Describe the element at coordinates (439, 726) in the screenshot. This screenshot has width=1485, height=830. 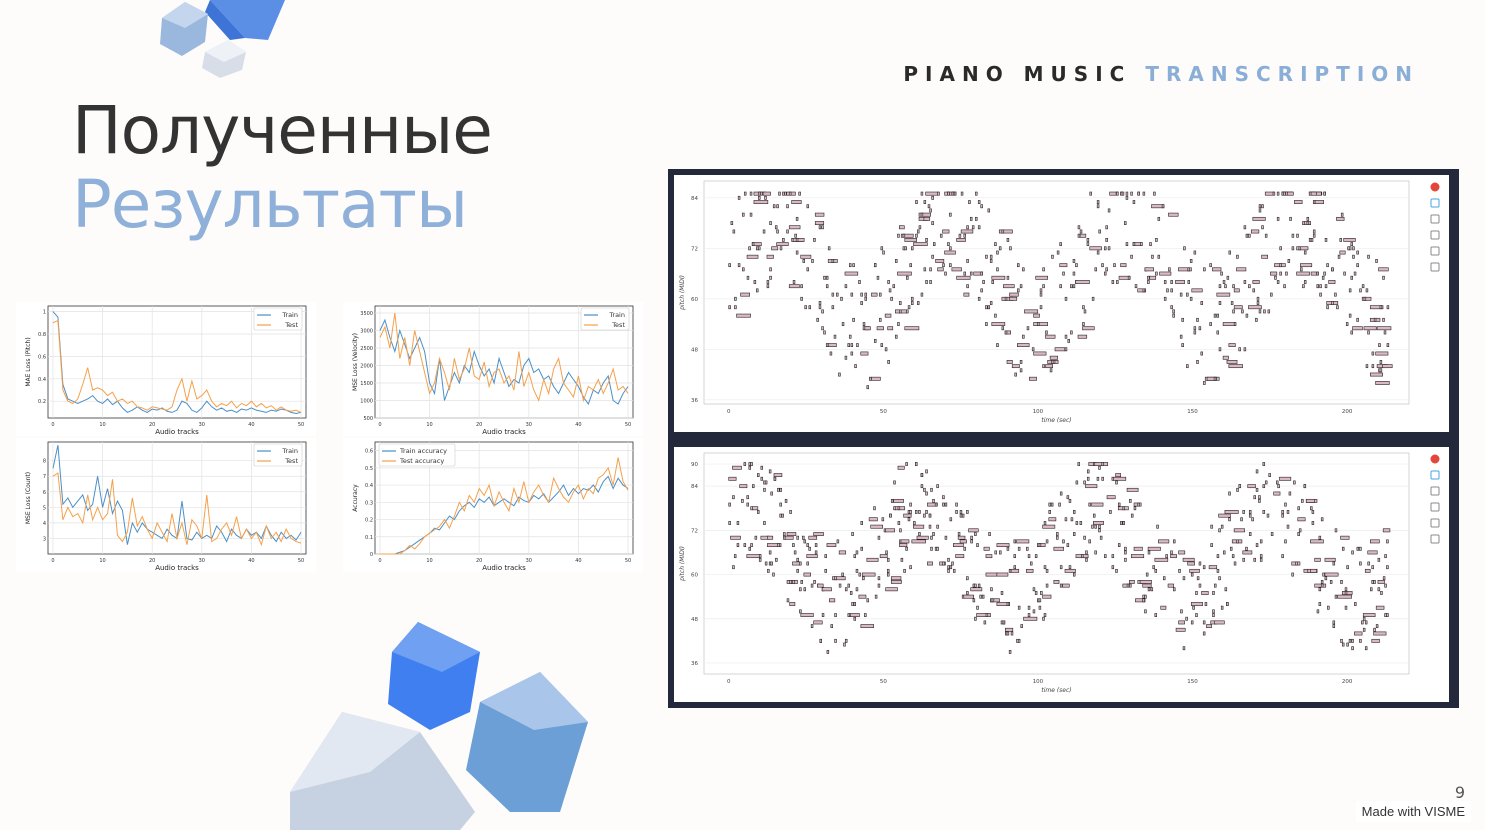
I see `decor-cubes-bottom` at that location.